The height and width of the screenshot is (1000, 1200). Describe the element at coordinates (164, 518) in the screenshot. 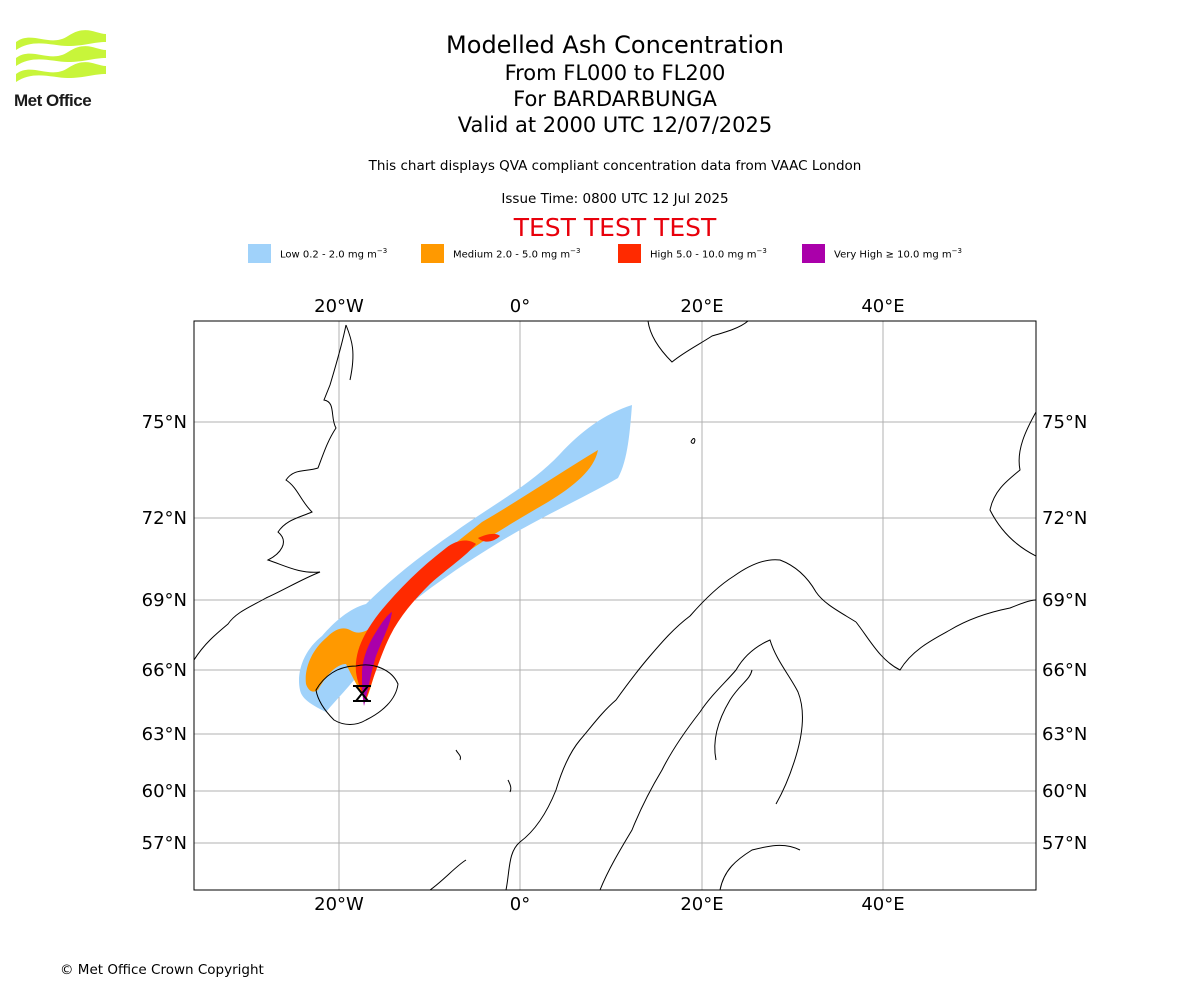

I see `lat-label-left: 72°N` at that location.